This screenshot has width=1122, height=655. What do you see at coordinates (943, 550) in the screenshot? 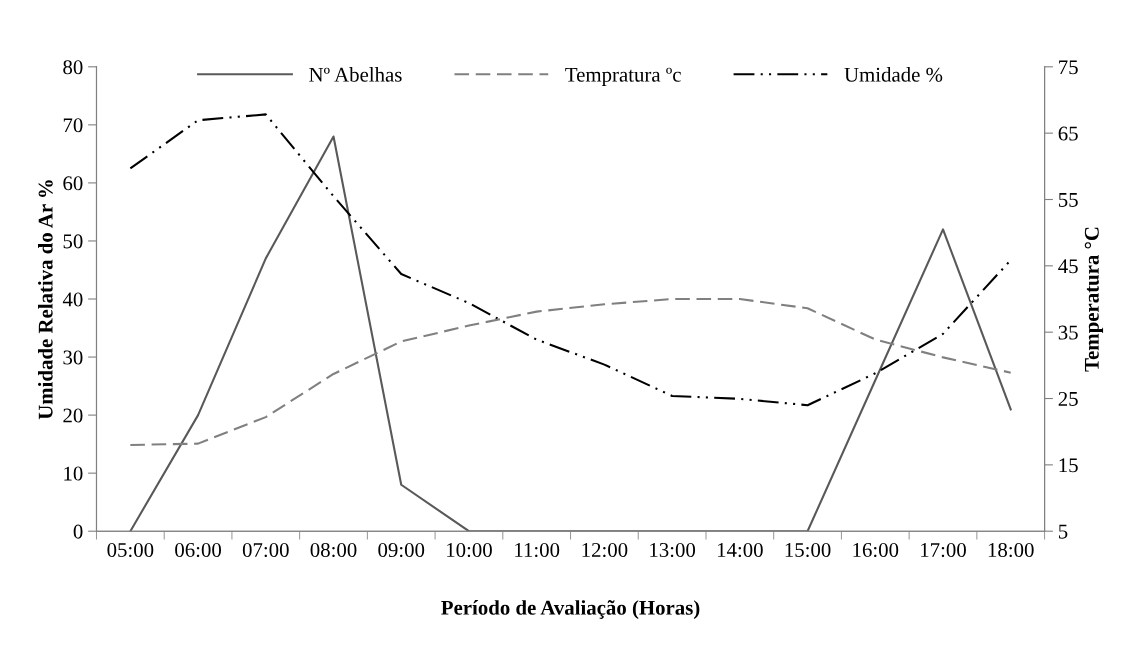
I see `x-tick-label: 17:00` at bounding box center [943, 550].